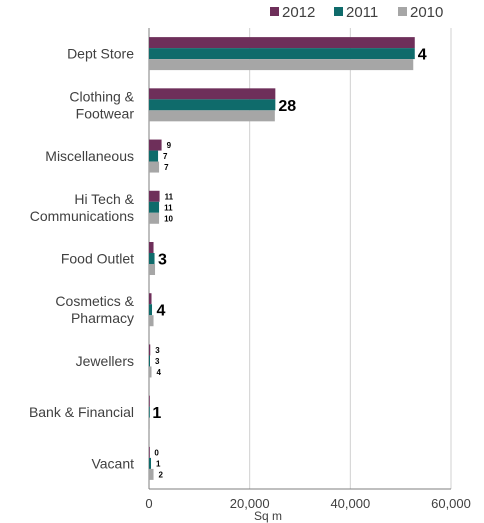  I want to click on x-axis-title: Sq m, so click(268, 516).